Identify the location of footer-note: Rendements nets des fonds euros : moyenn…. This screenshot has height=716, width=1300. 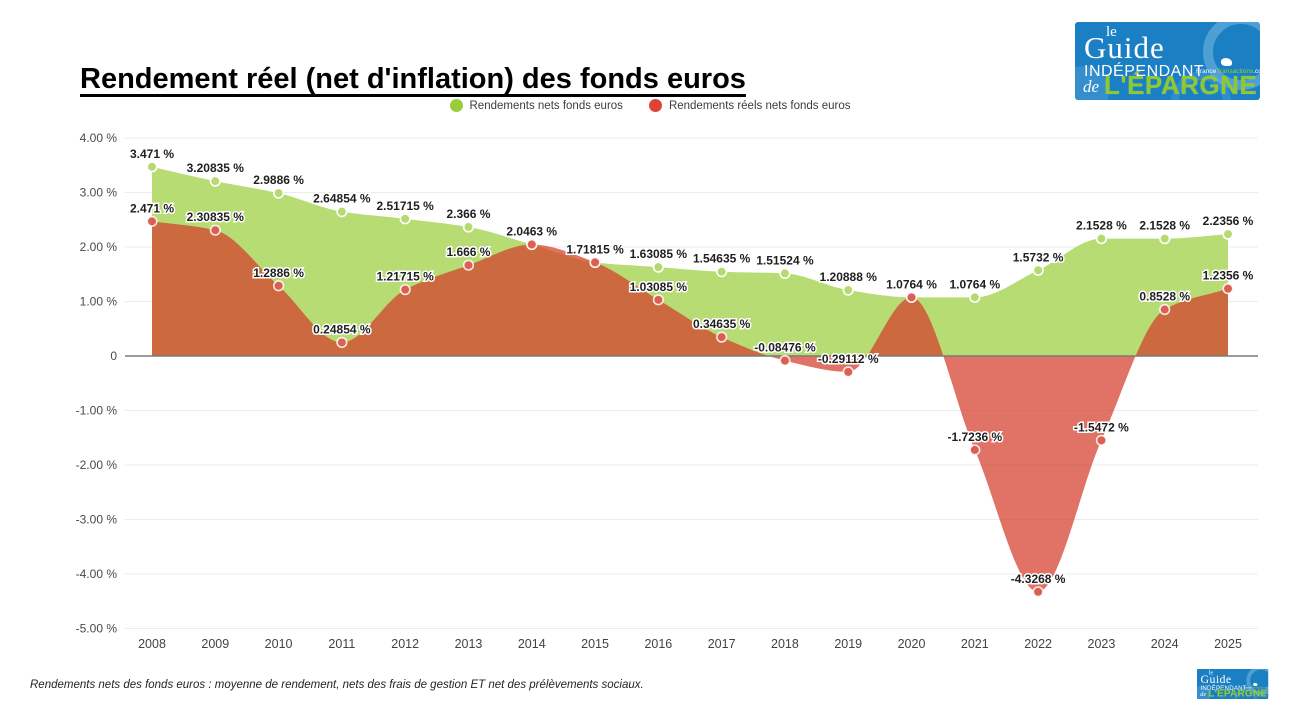
(337, 685).